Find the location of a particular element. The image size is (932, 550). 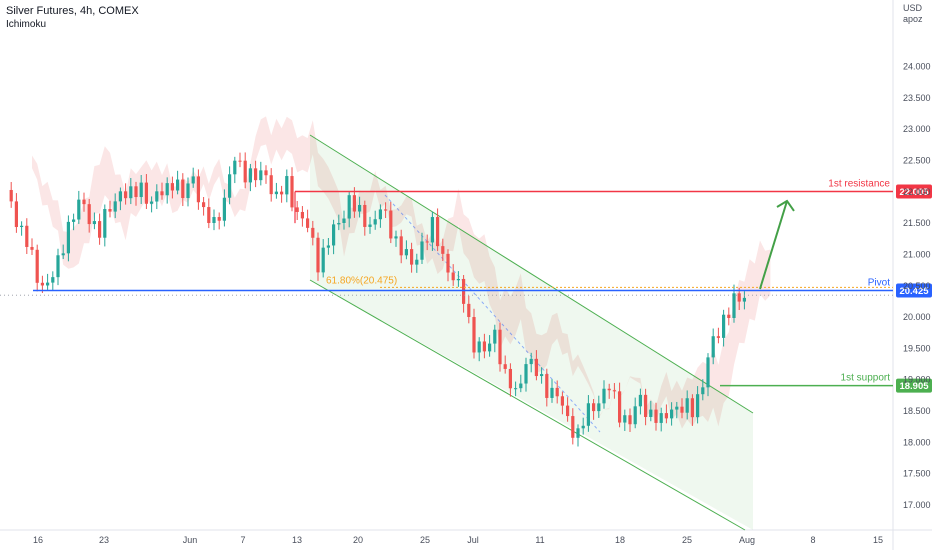

support-label: 1st support is located at coordinates (866, 378).